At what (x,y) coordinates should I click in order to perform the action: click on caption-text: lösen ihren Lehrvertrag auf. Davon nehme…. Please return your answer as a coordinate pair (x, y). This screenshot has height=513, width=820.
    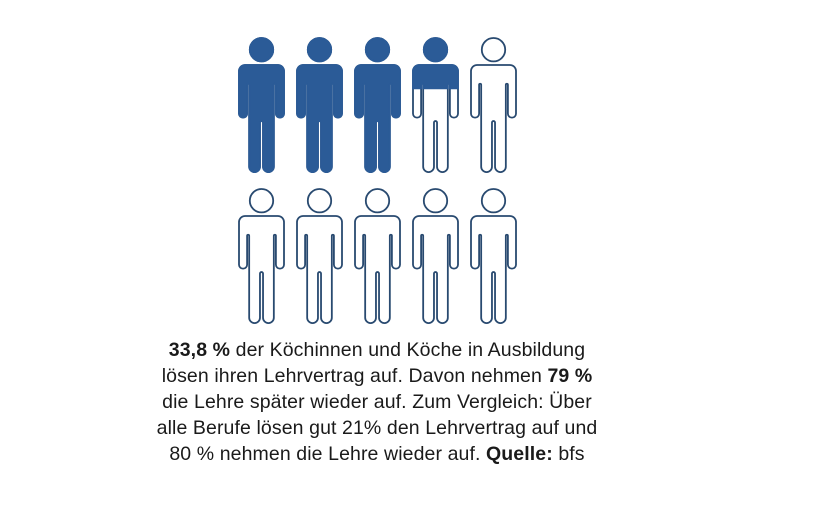
    Looking at the image, I should click on (354, 376).